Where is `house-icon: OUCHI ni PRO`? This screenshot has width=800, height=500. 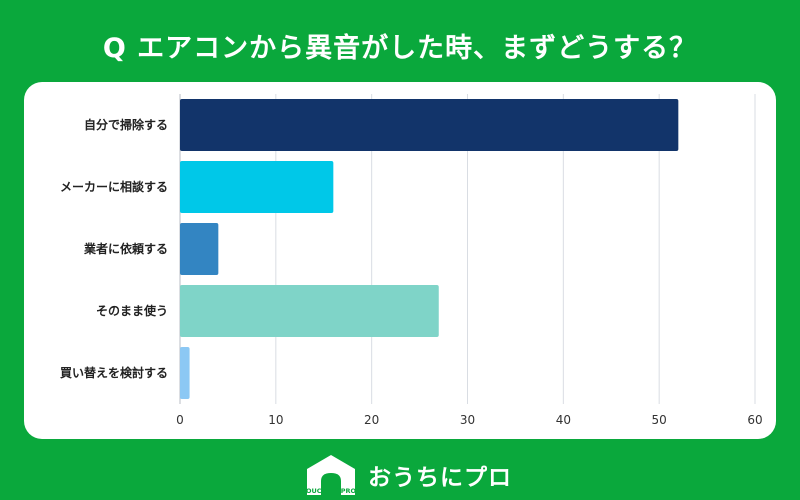 house-icon: OUCHI ni PRO is located at coordinates (331, 475).